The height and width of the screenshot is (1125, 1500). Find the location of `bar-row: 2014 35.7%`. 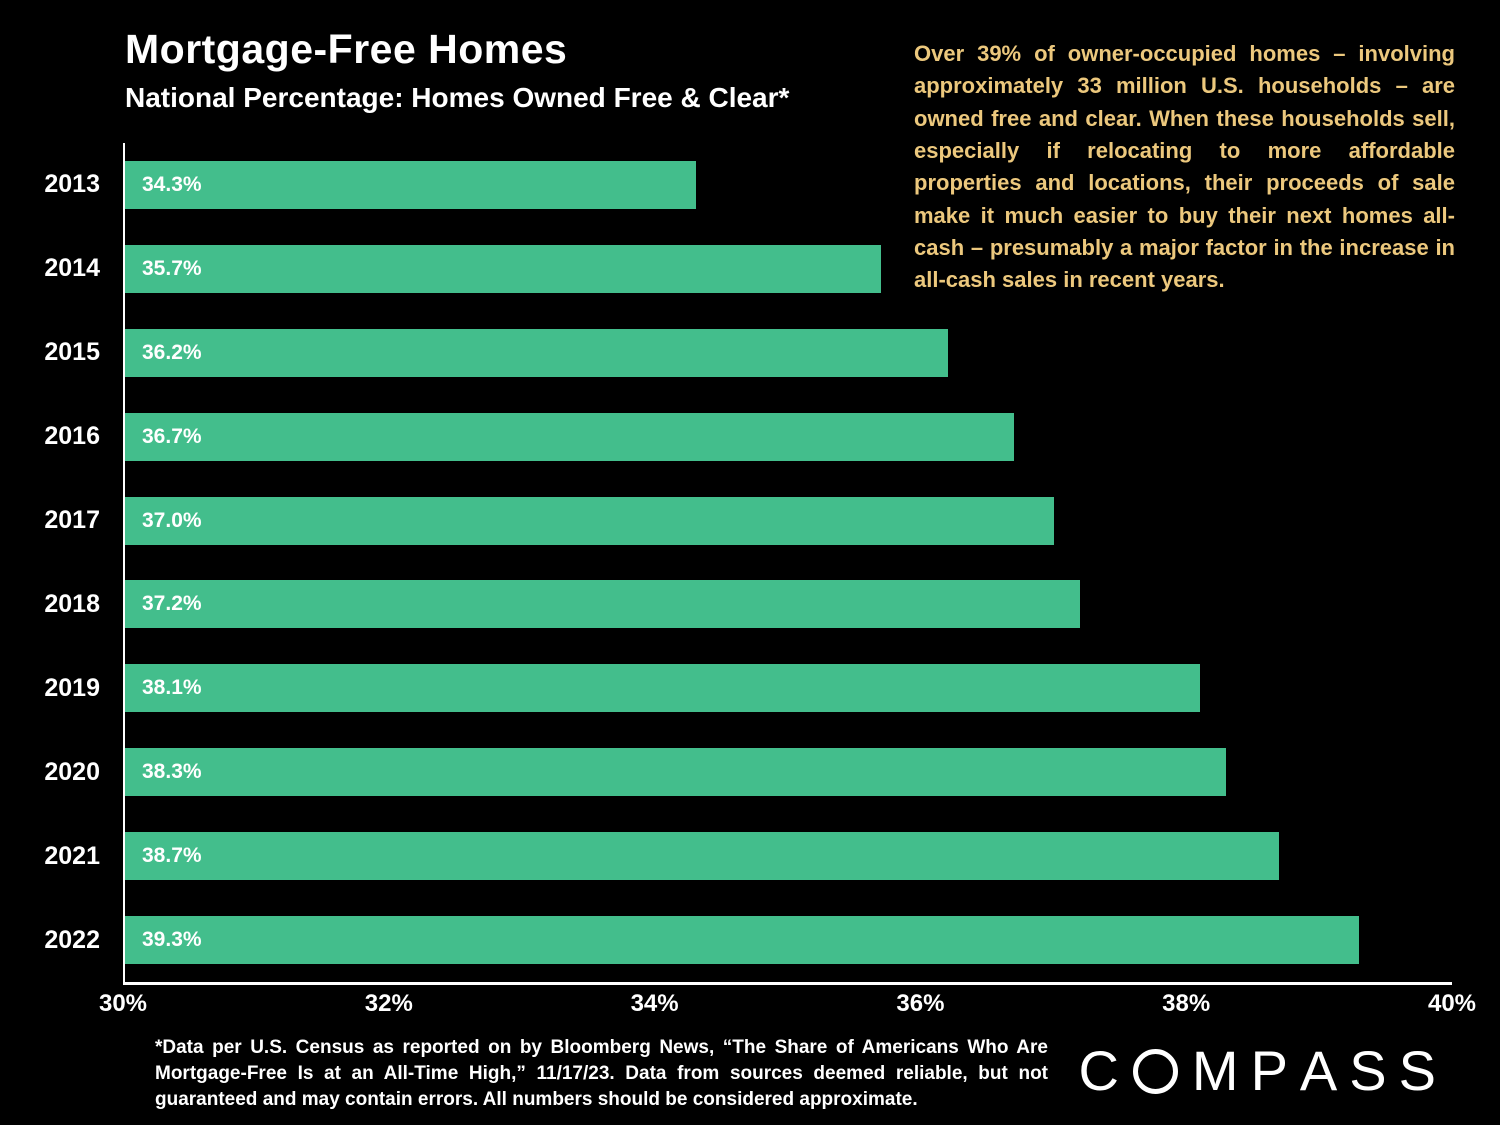

bar-row: 2014 35.7% is located at coordinates (748, 269).